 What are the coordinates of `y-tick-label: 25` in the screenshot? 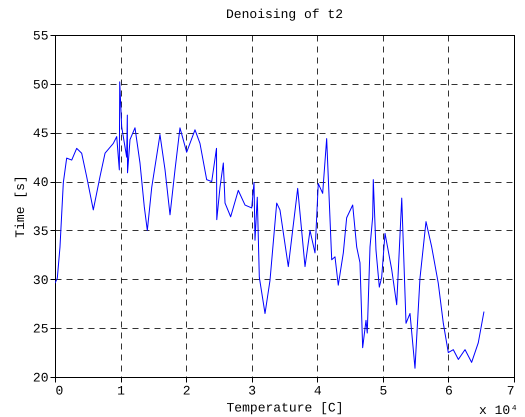 It's located at (40, 329).